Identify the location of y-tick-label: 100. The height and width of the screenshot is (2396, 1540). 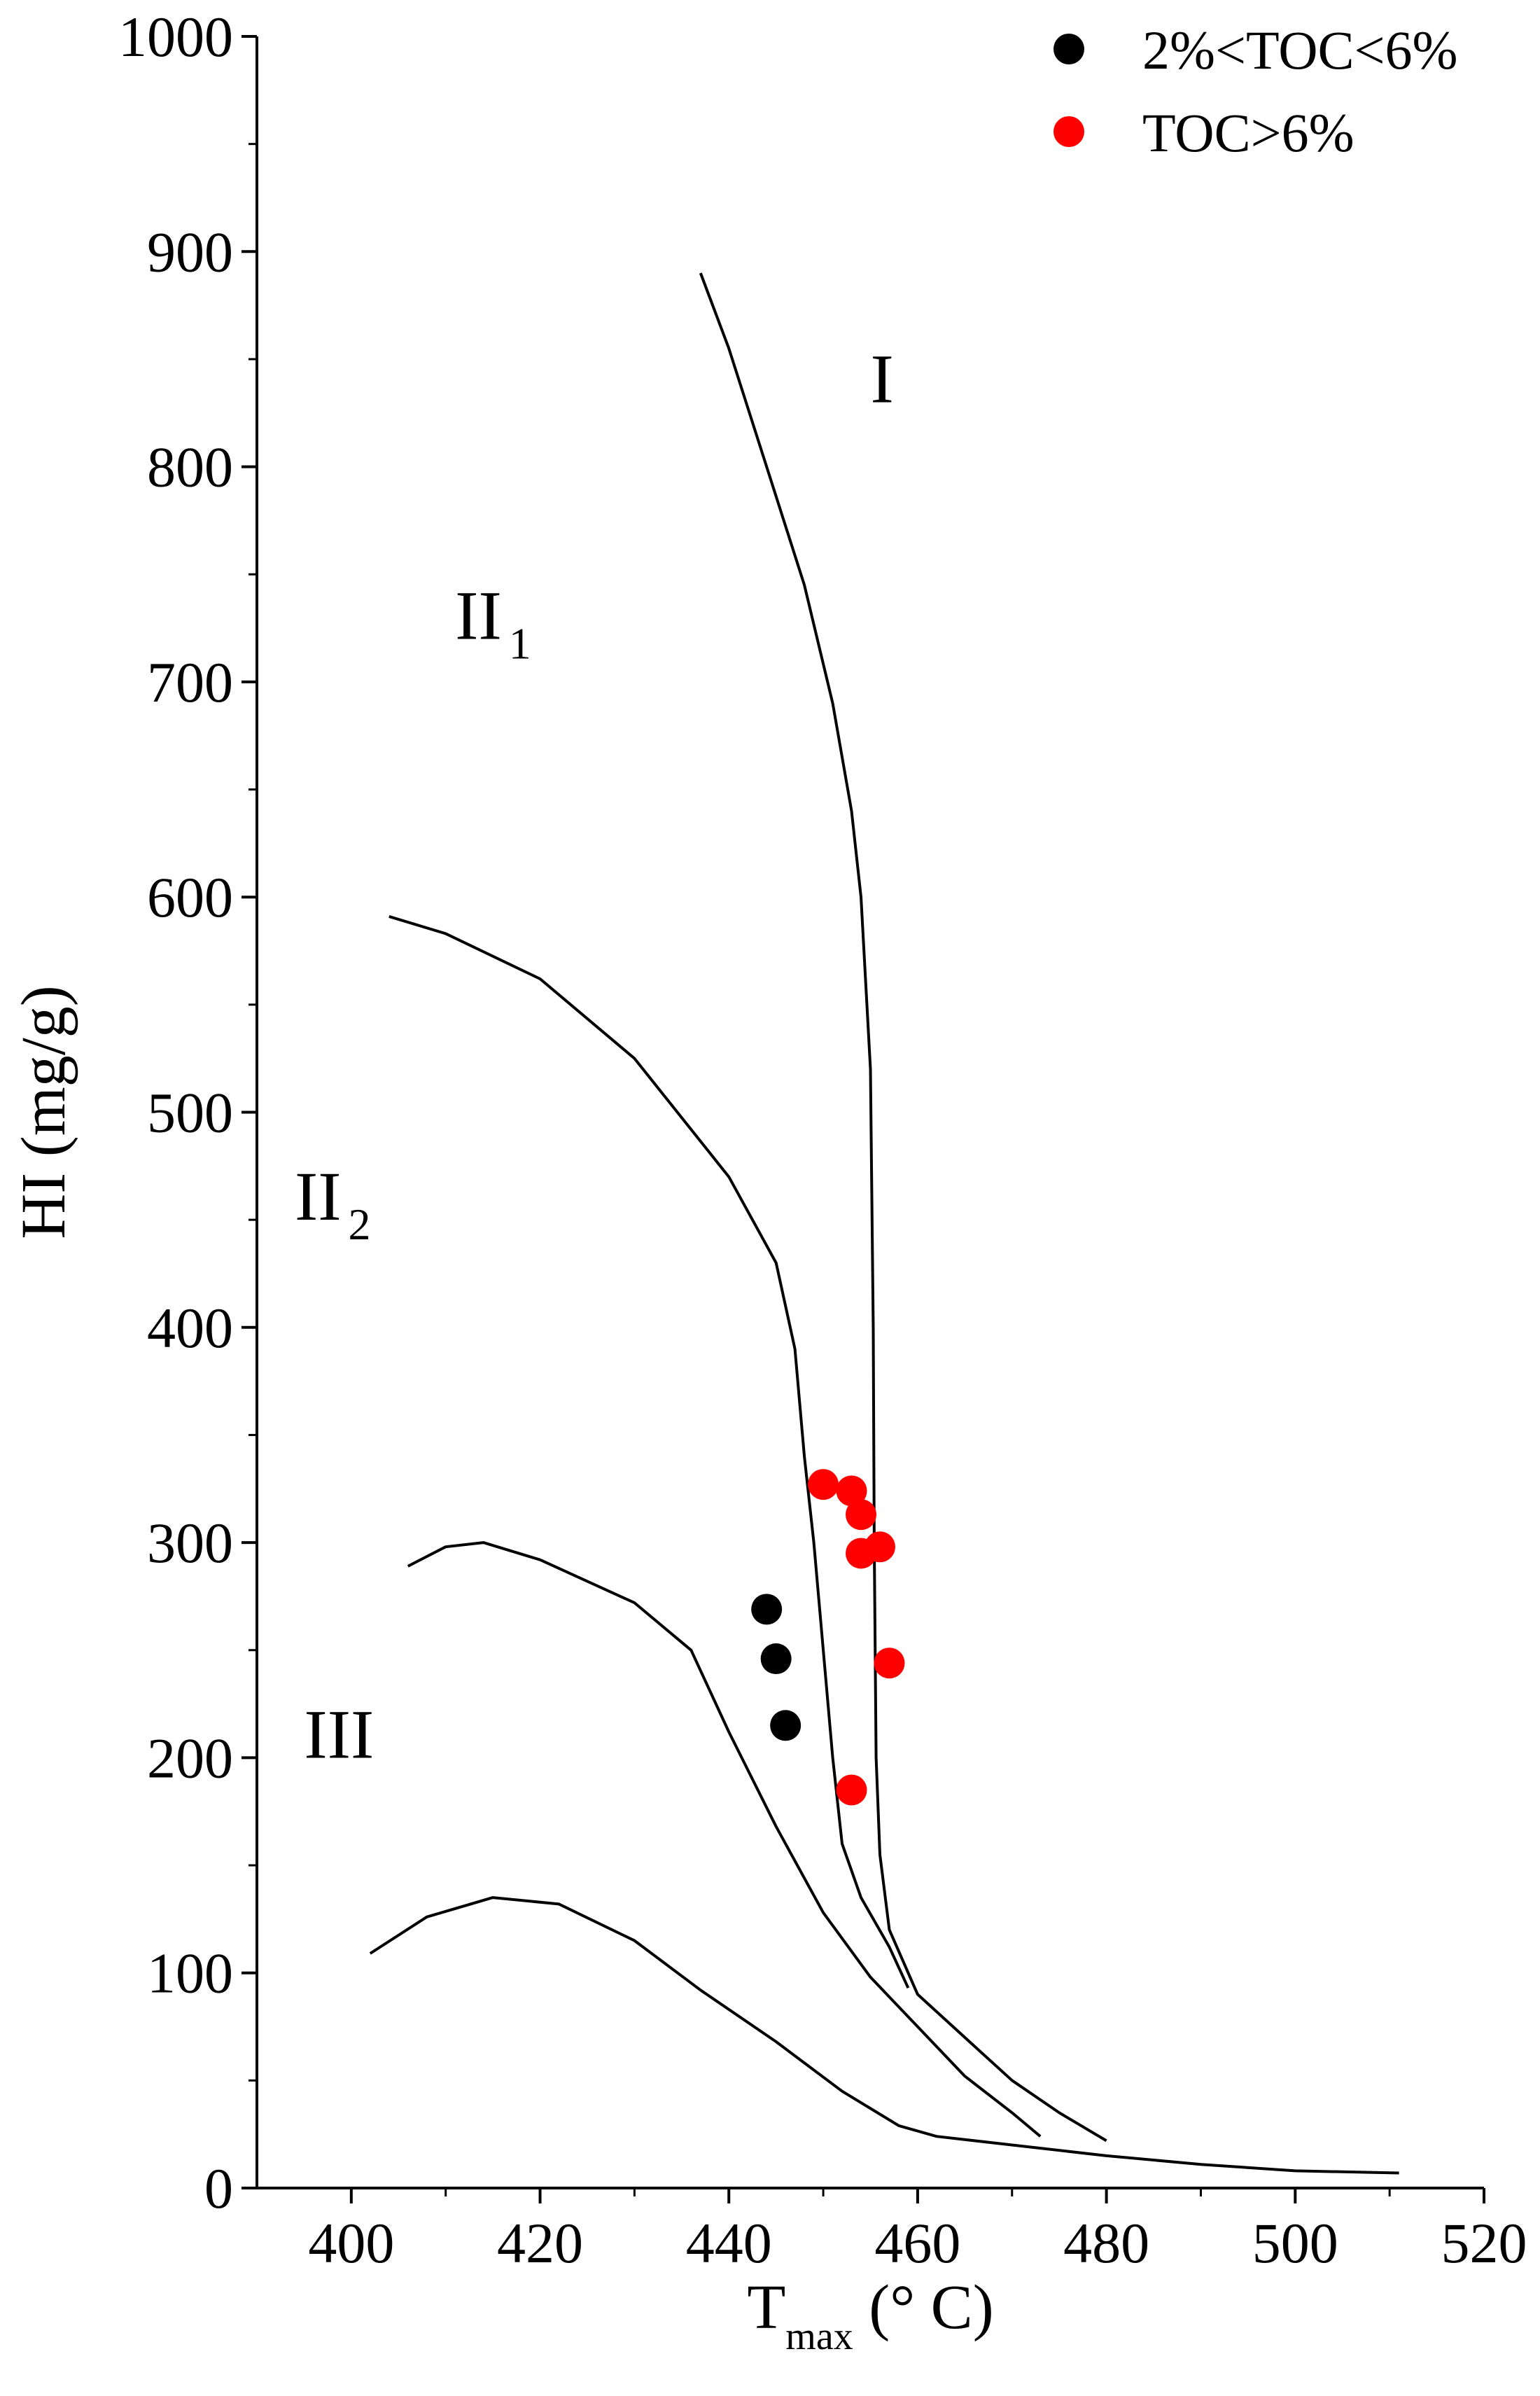
(190, 1974).